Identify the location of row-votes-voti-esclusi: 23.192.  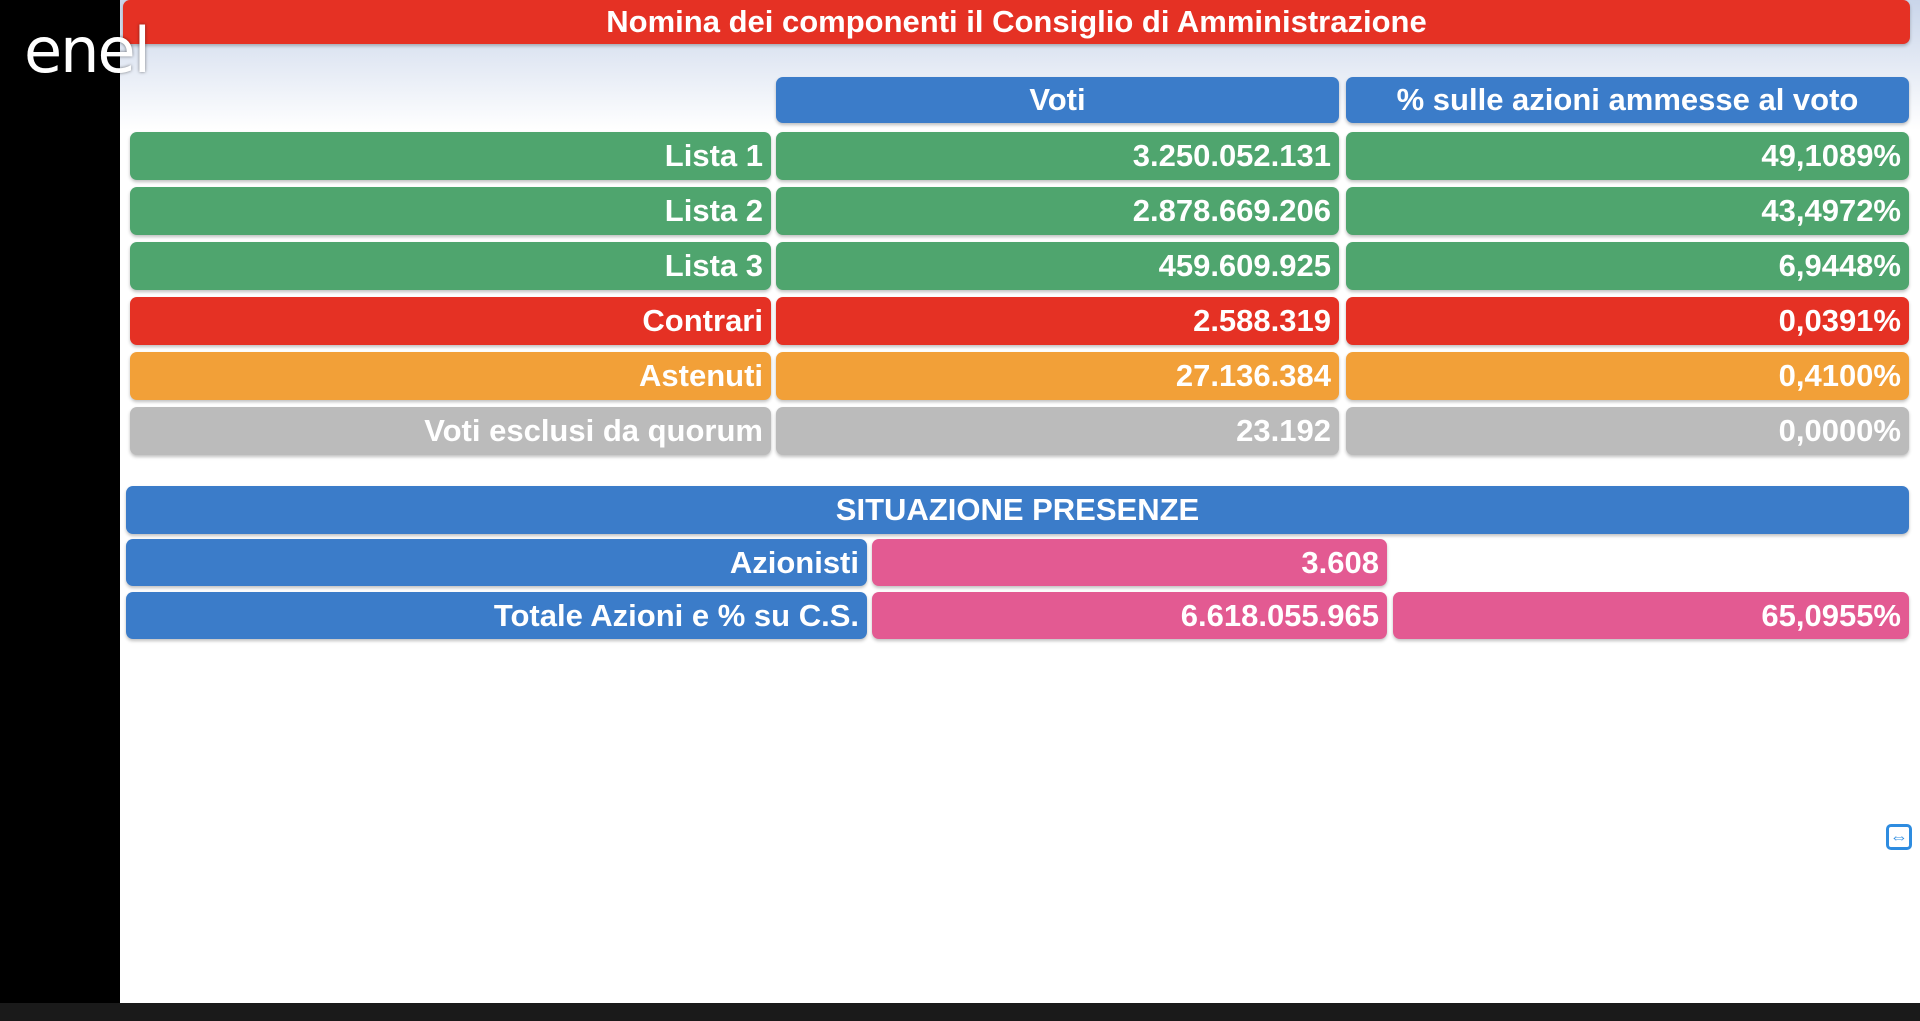
(1057, 431).